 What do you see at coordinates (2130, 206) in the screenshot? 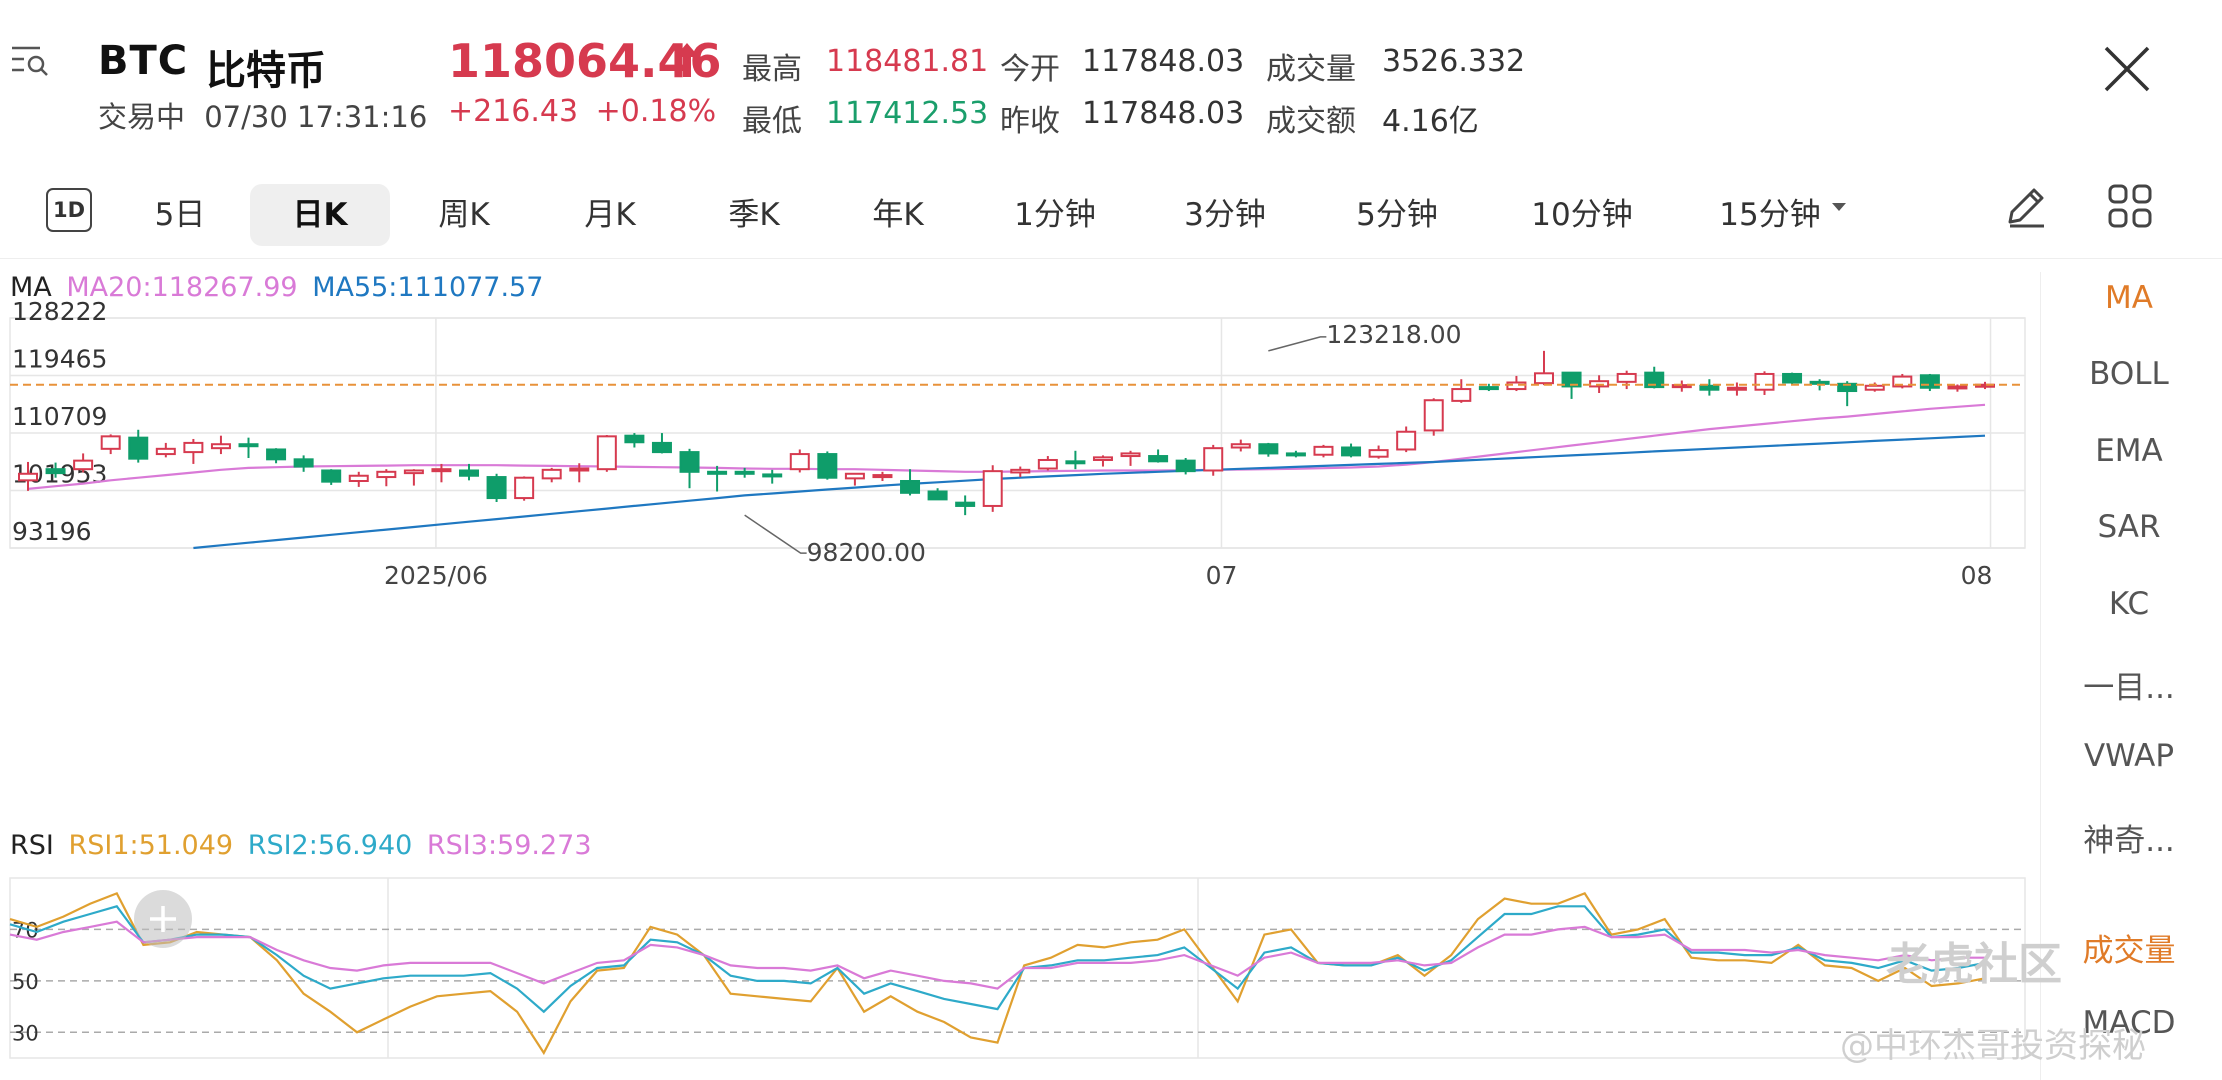
I see `grid-layout-icon` at bounding box center [2130, 206].